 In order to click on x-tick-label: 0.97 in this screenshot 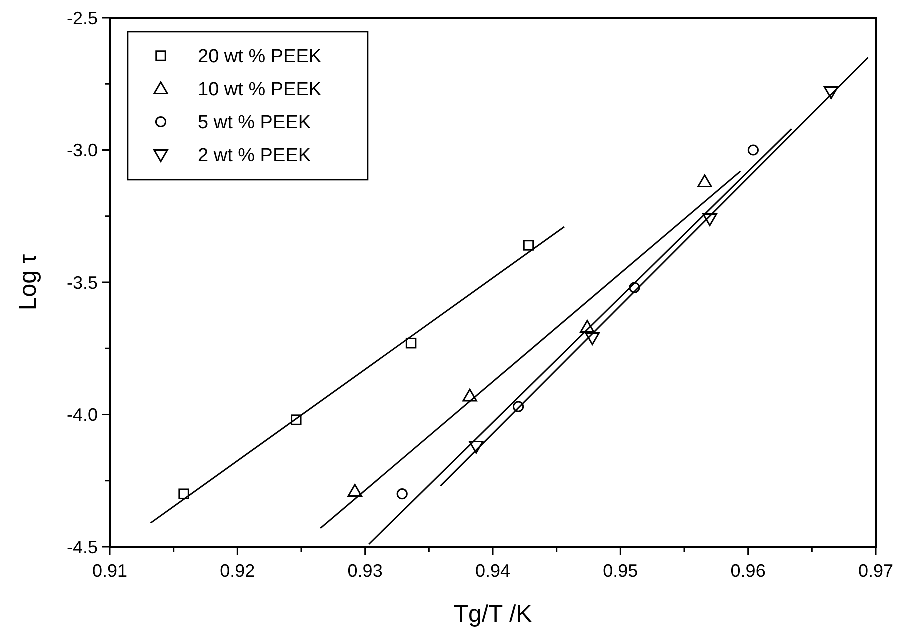, I will do `click(876, 571)`.